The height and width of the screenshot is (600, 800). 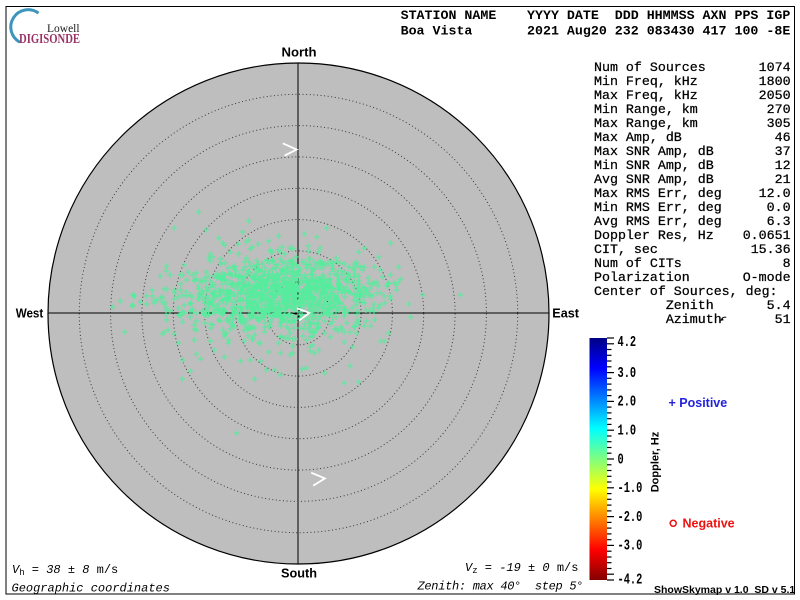 What do you see at coordinates (783, 151) in the screenshot?
I see `svg-text: 37` at bounding box center [783, 151].